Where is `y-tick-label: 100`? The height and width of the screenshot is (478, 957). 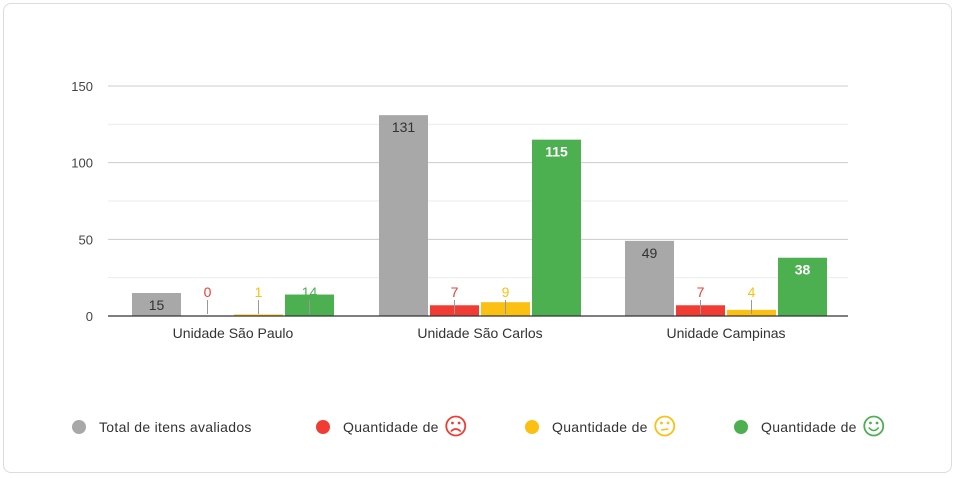
y-tick-label: 100 is located at coordinates (82, 163).